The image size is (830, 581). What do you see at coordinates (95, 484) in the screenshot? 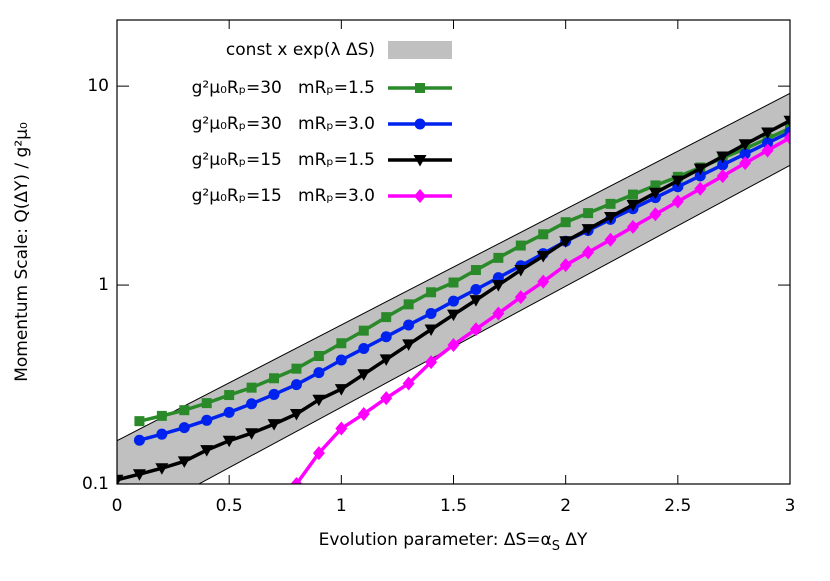
I see `y-tick-label: 0.1` at bounding box center [95, 484].